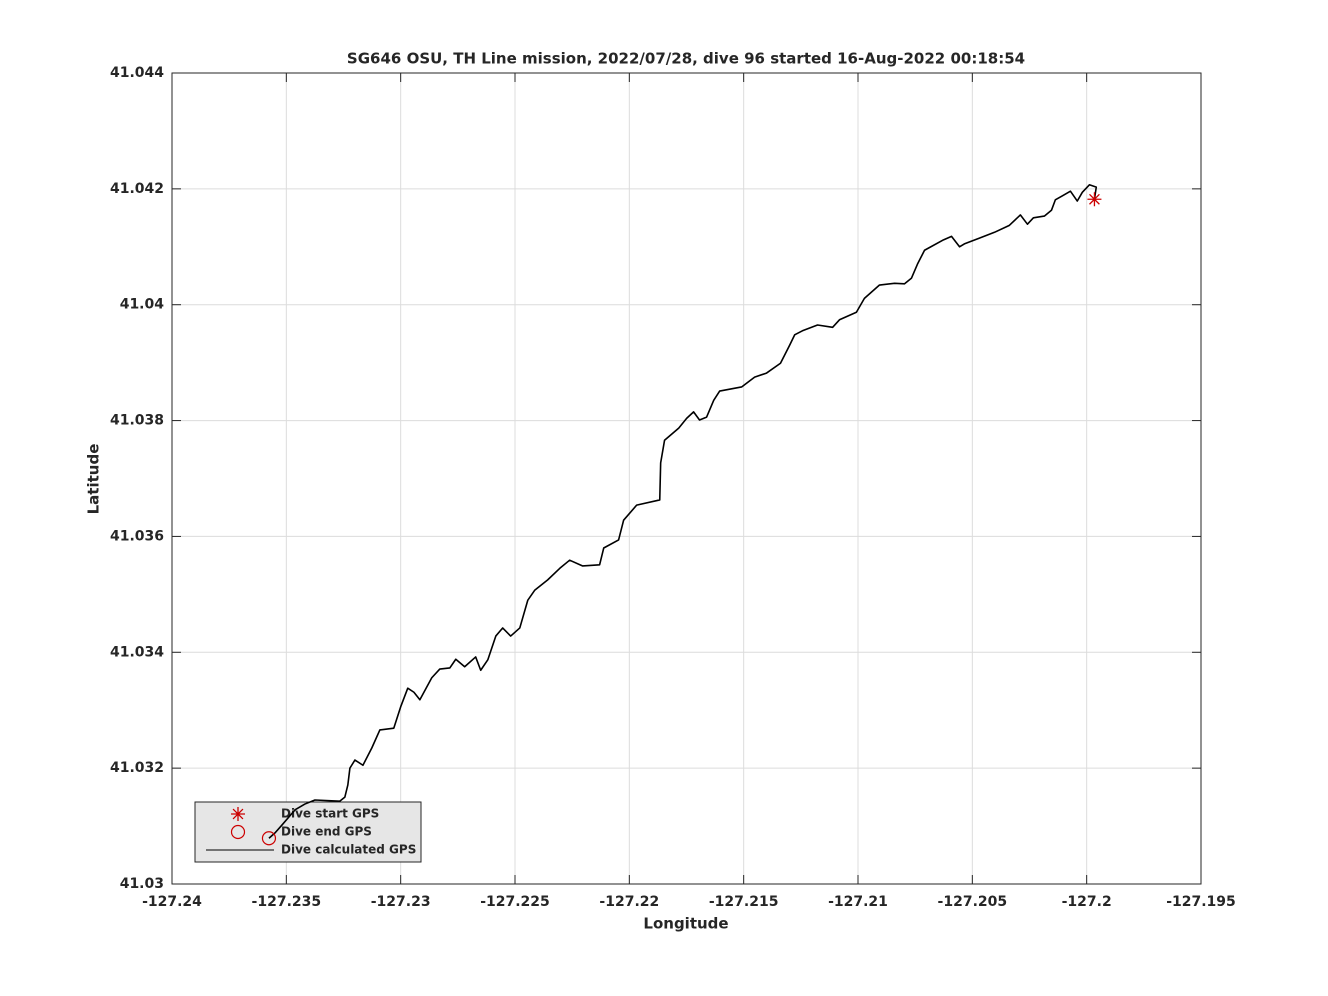  Describe the element at coordinates (858, 902) in the screenshot. I see `x-tick-label: -127.21` at that location.